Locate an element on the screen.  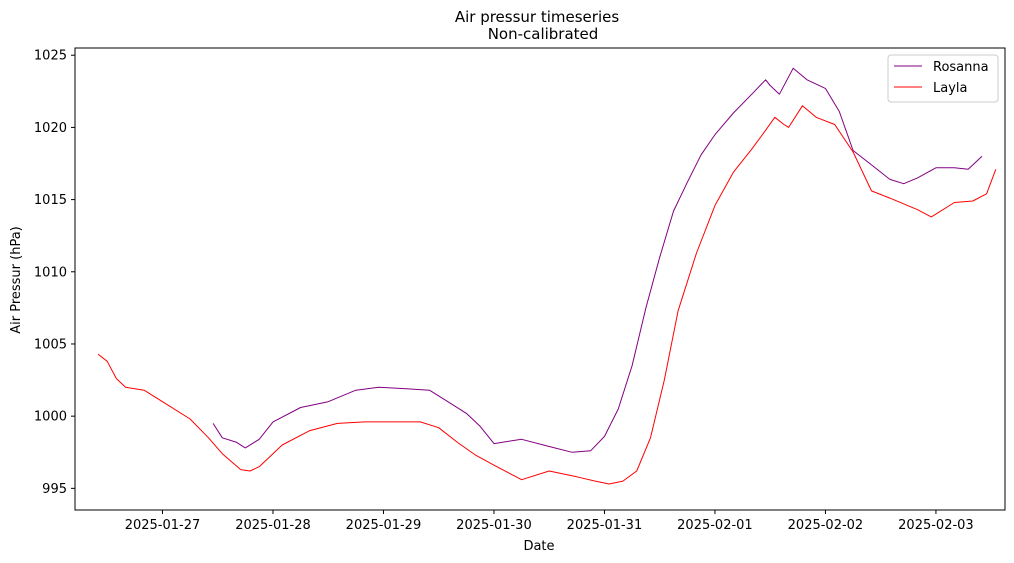
y-tick-label: 1000 is located at coordinates (50, 417).